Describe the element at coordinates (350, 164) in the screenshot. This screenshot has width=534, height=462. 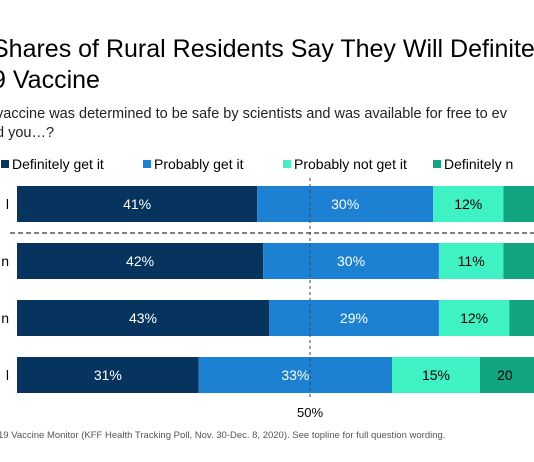
I see `legend-label-2: Probably not get it` at that location.